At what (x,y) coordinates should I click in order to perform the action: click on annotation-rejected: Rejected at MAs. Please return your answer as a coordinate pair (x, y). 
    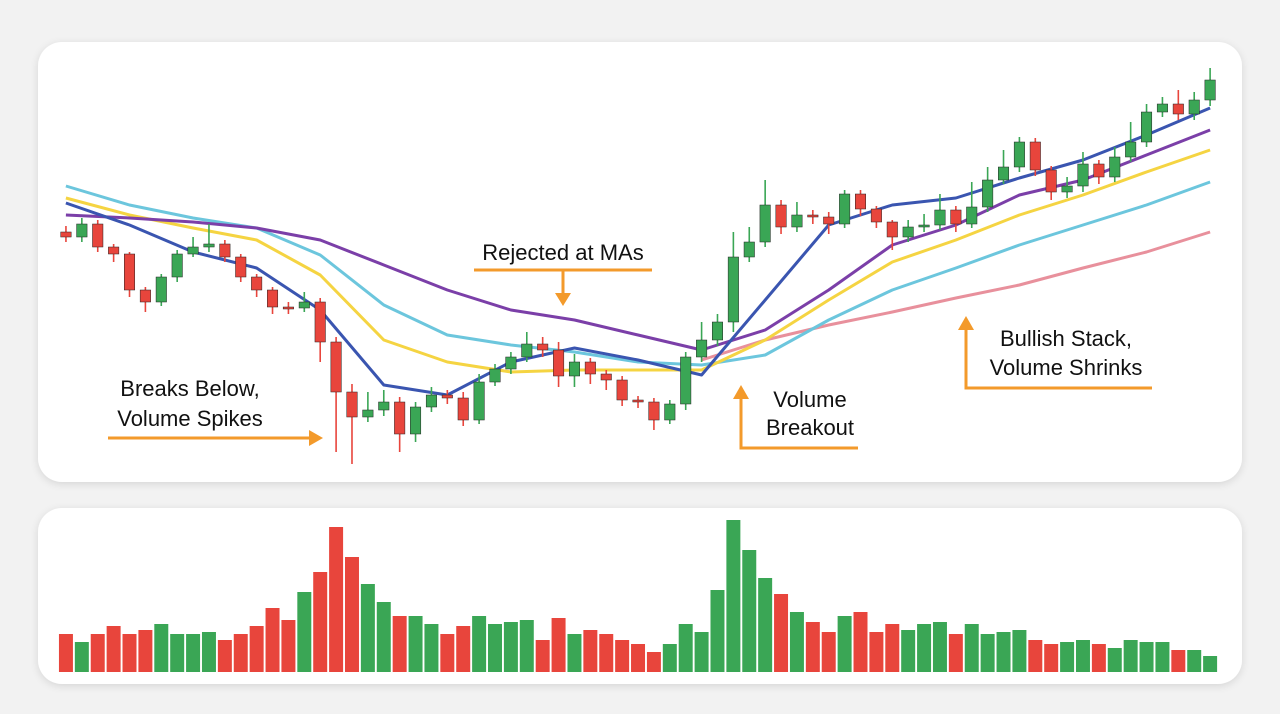
    Looking at the image, I should click on (563, 273).